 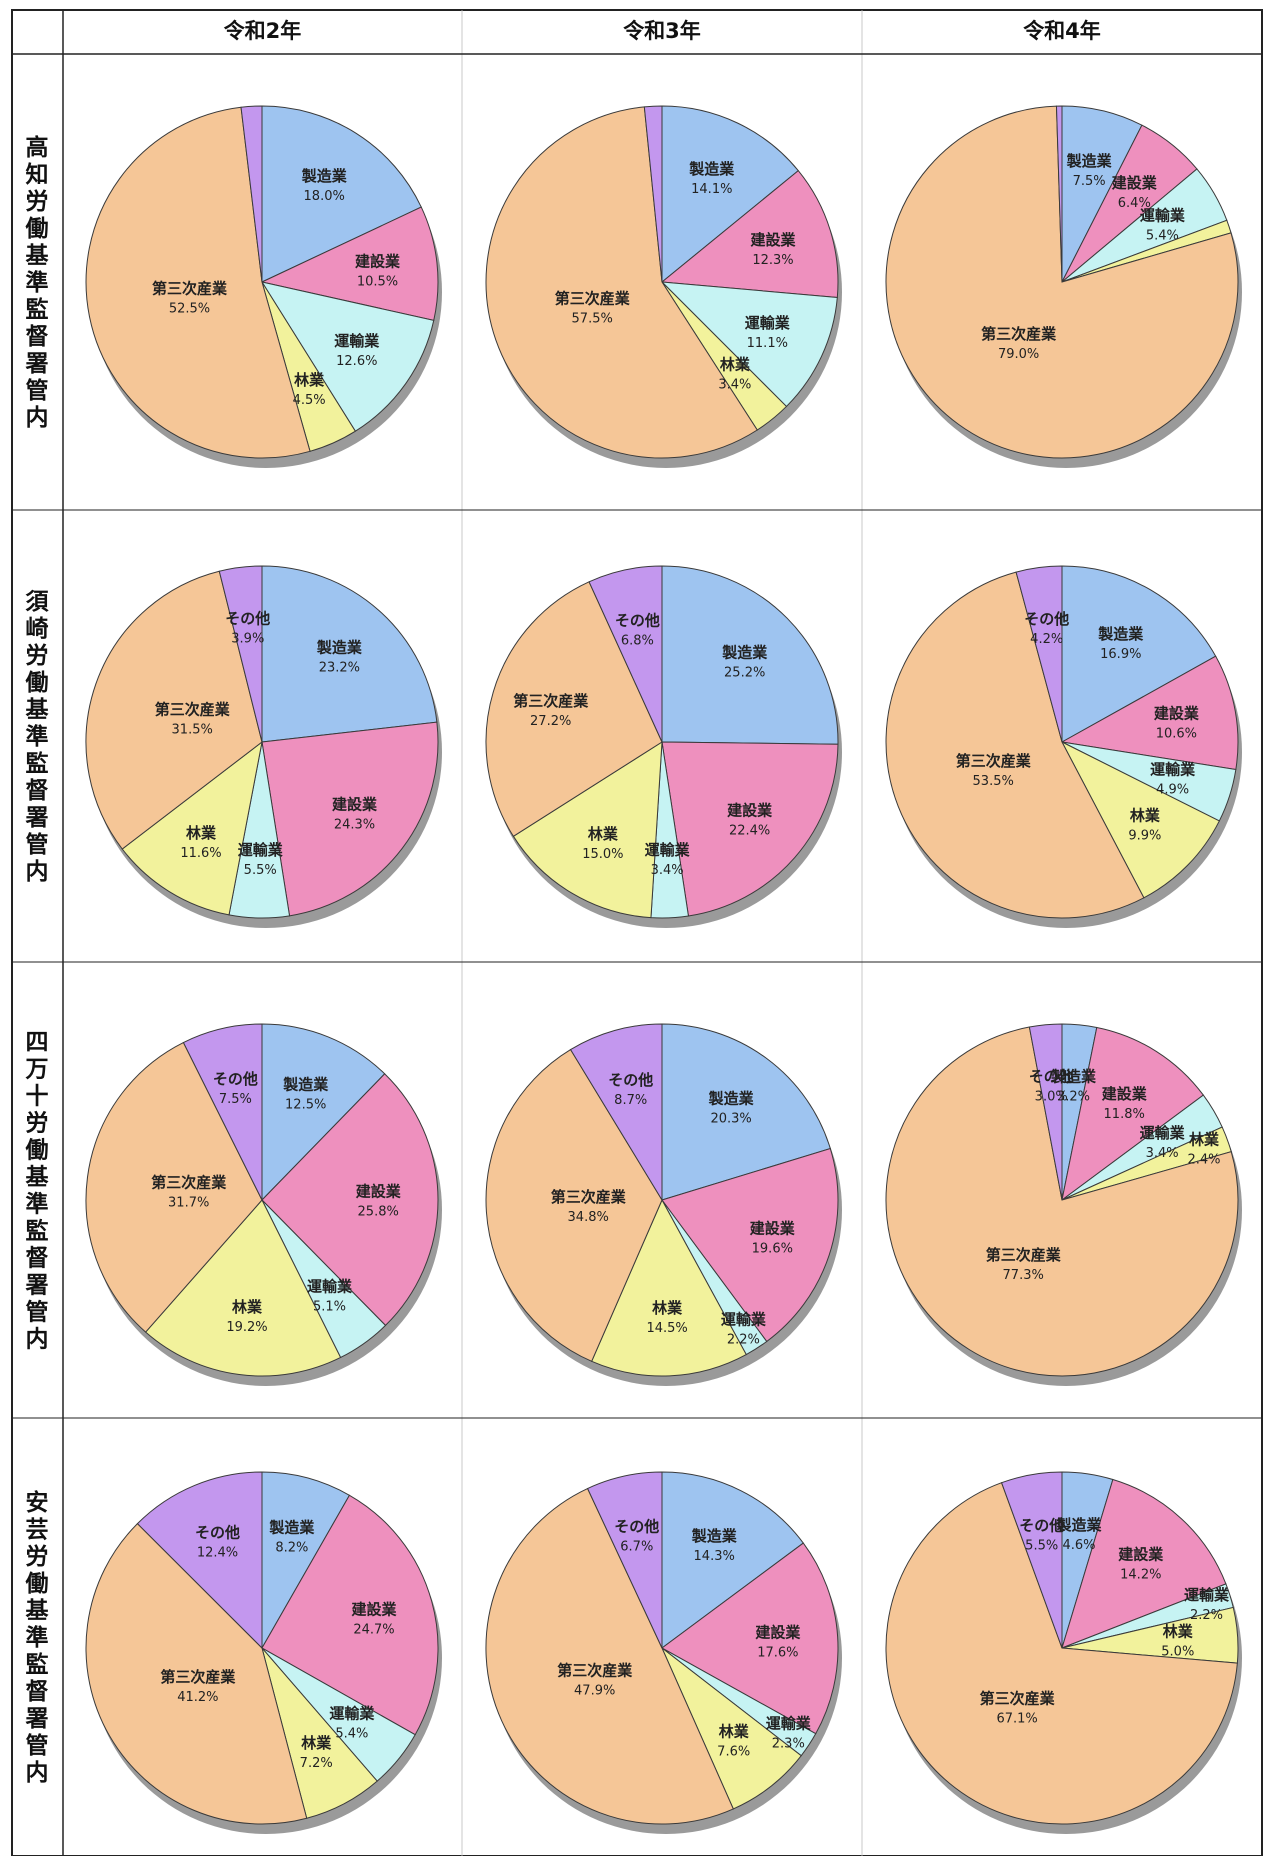 I want to click on slice-value-label: 25.2%, so click(x=744, y=672).